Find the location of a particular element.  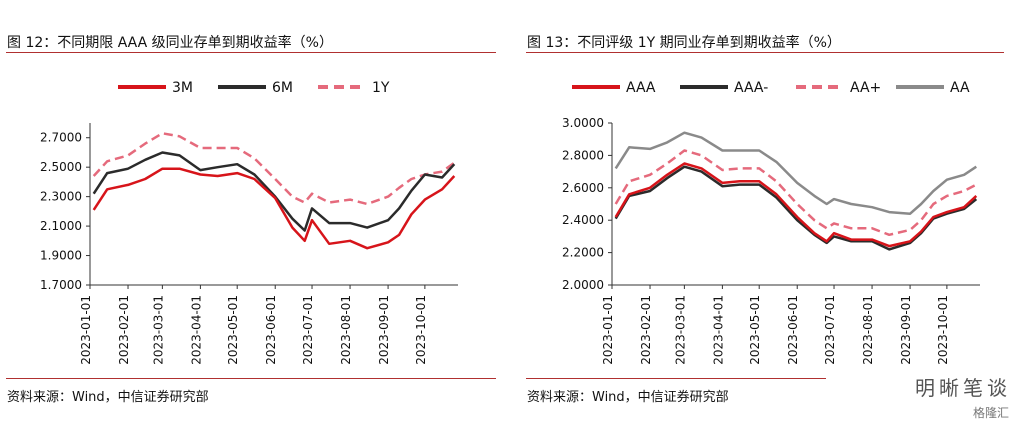

y-tick-label: 2.4000 is located at coordinates (583, 220).